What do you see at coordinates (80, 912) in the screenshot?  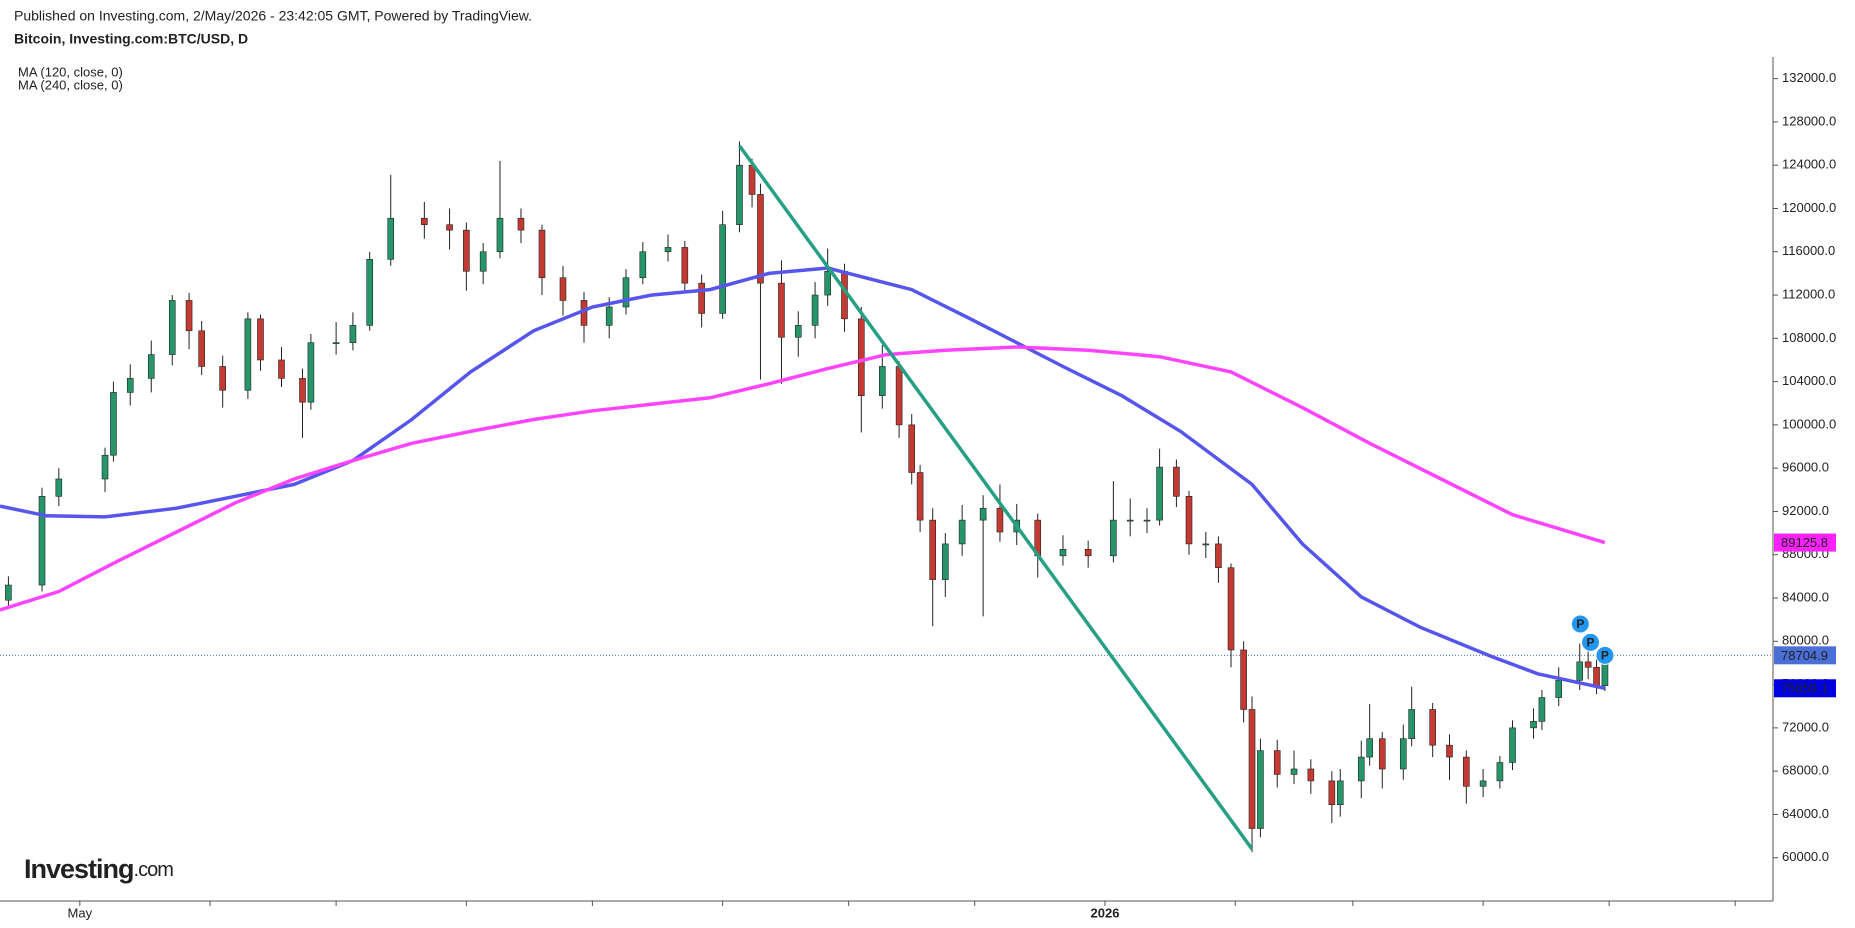 I see `x-tick-label: May` at bounding box center [80, 912].